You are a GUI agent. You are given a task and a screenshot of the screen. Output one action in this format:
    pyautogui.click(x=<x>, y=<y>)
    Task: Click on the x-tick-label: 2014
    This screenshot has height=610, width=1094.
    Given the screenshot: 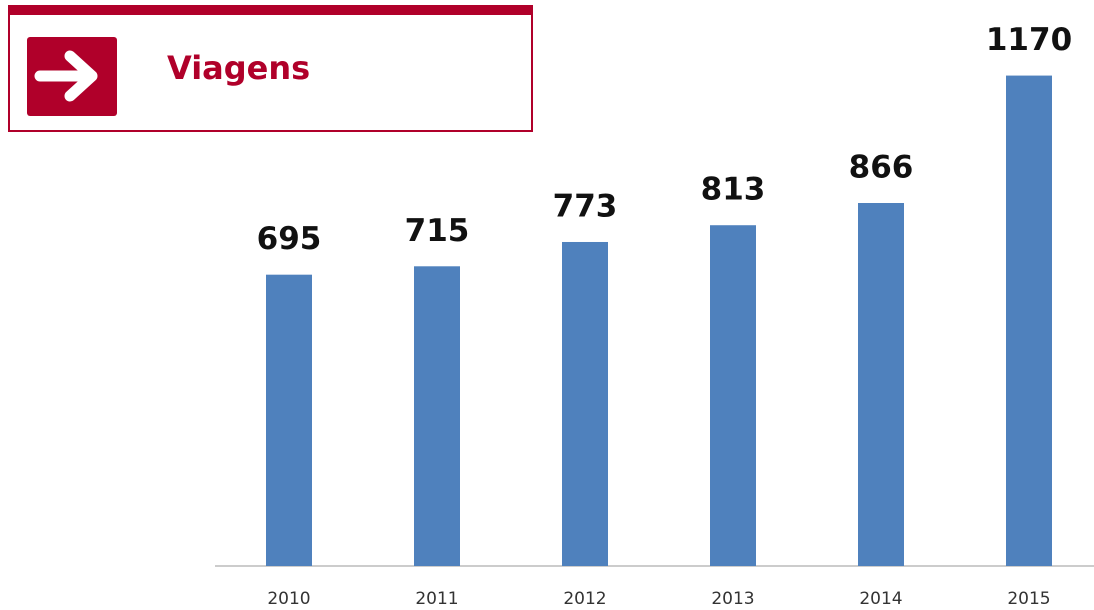 What is the action you would take?
    pyautogui.click(x=880, y=599)
    